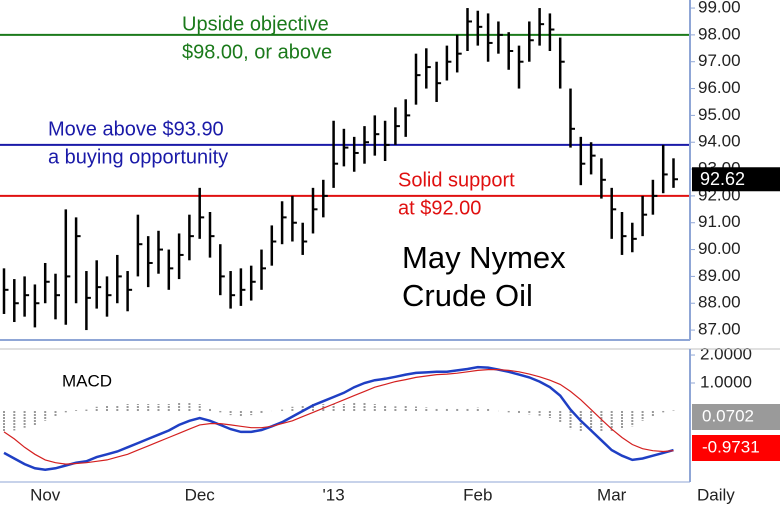  Describe the element at coordinates (136, 129) in the screenshot. I see `annotation: Move above $93.90` at that location.